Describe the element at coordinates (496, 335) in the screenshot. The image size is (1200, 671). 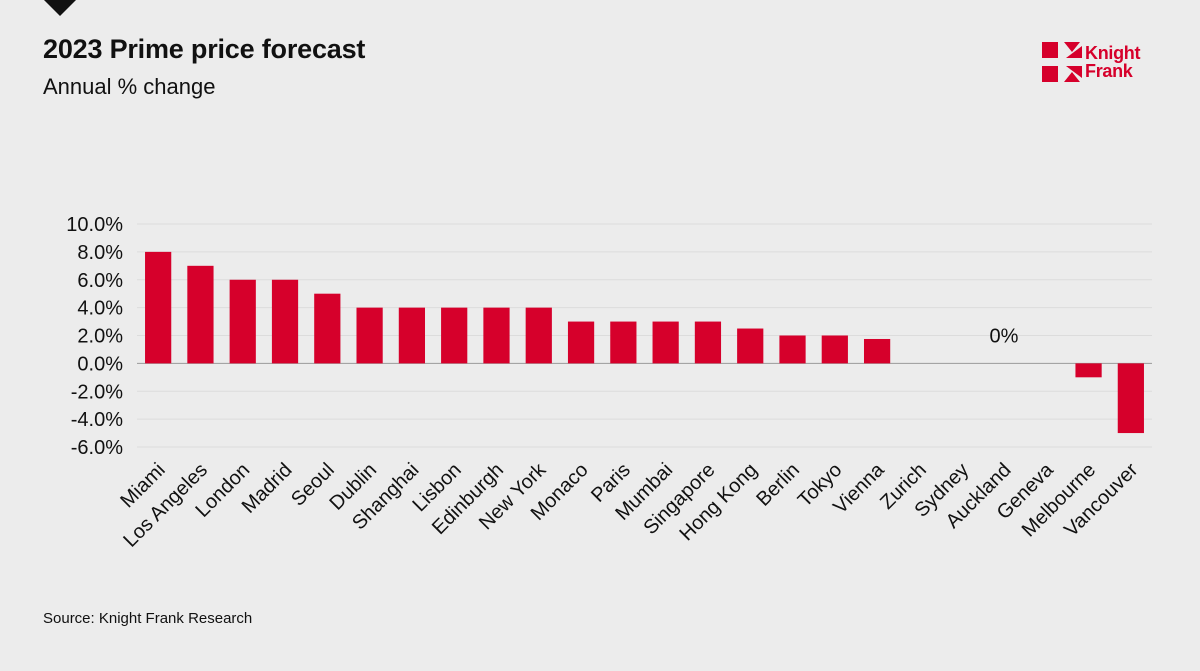
I see `bar-edinburgh` at that location.